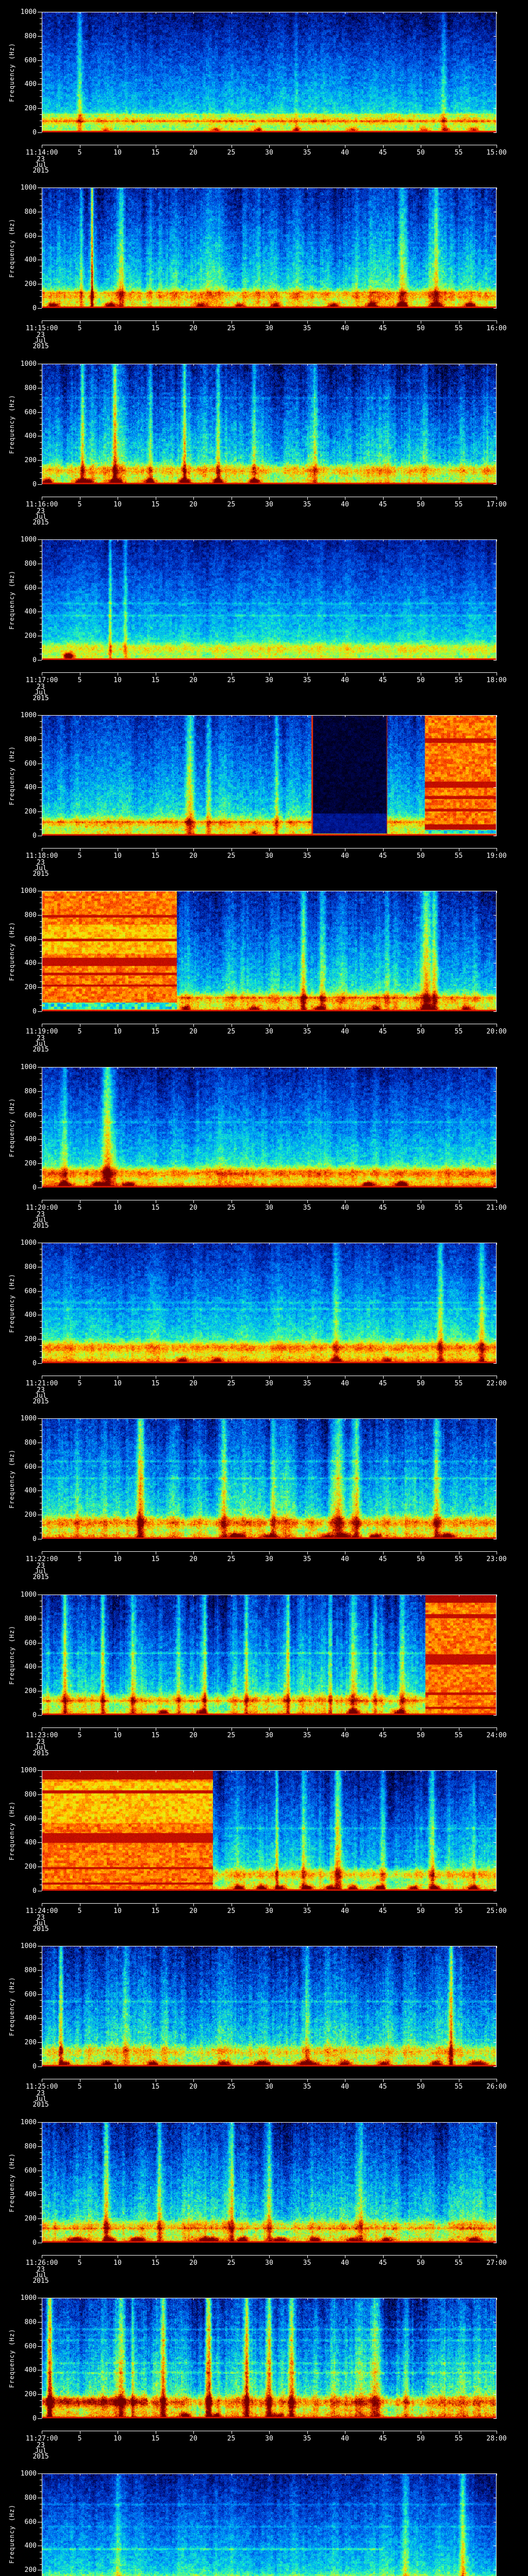  Describe the element at coordinates (34, 485) in the screenshot. I see `freq-tick-label: 0` at that location.